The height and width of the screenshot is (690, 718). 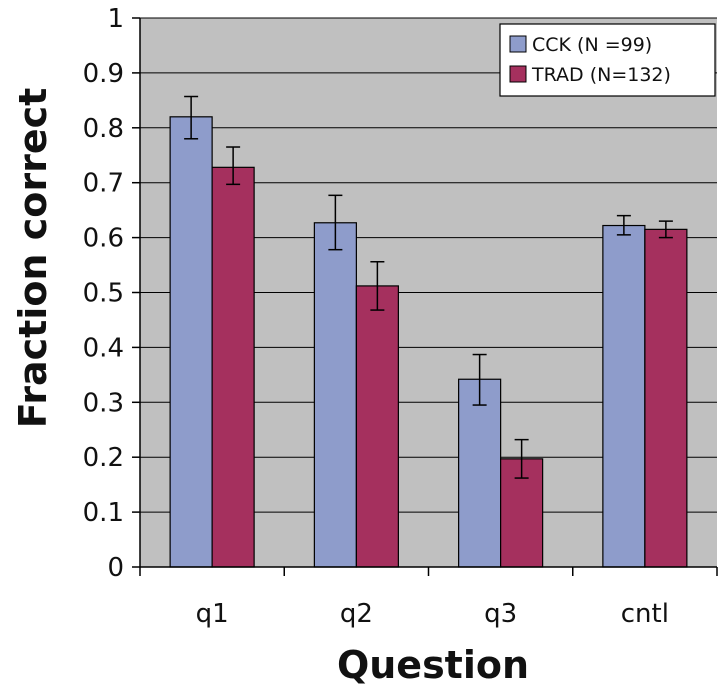 I want to click on y-tick-label: 0.1, so click(x=103, y=513).